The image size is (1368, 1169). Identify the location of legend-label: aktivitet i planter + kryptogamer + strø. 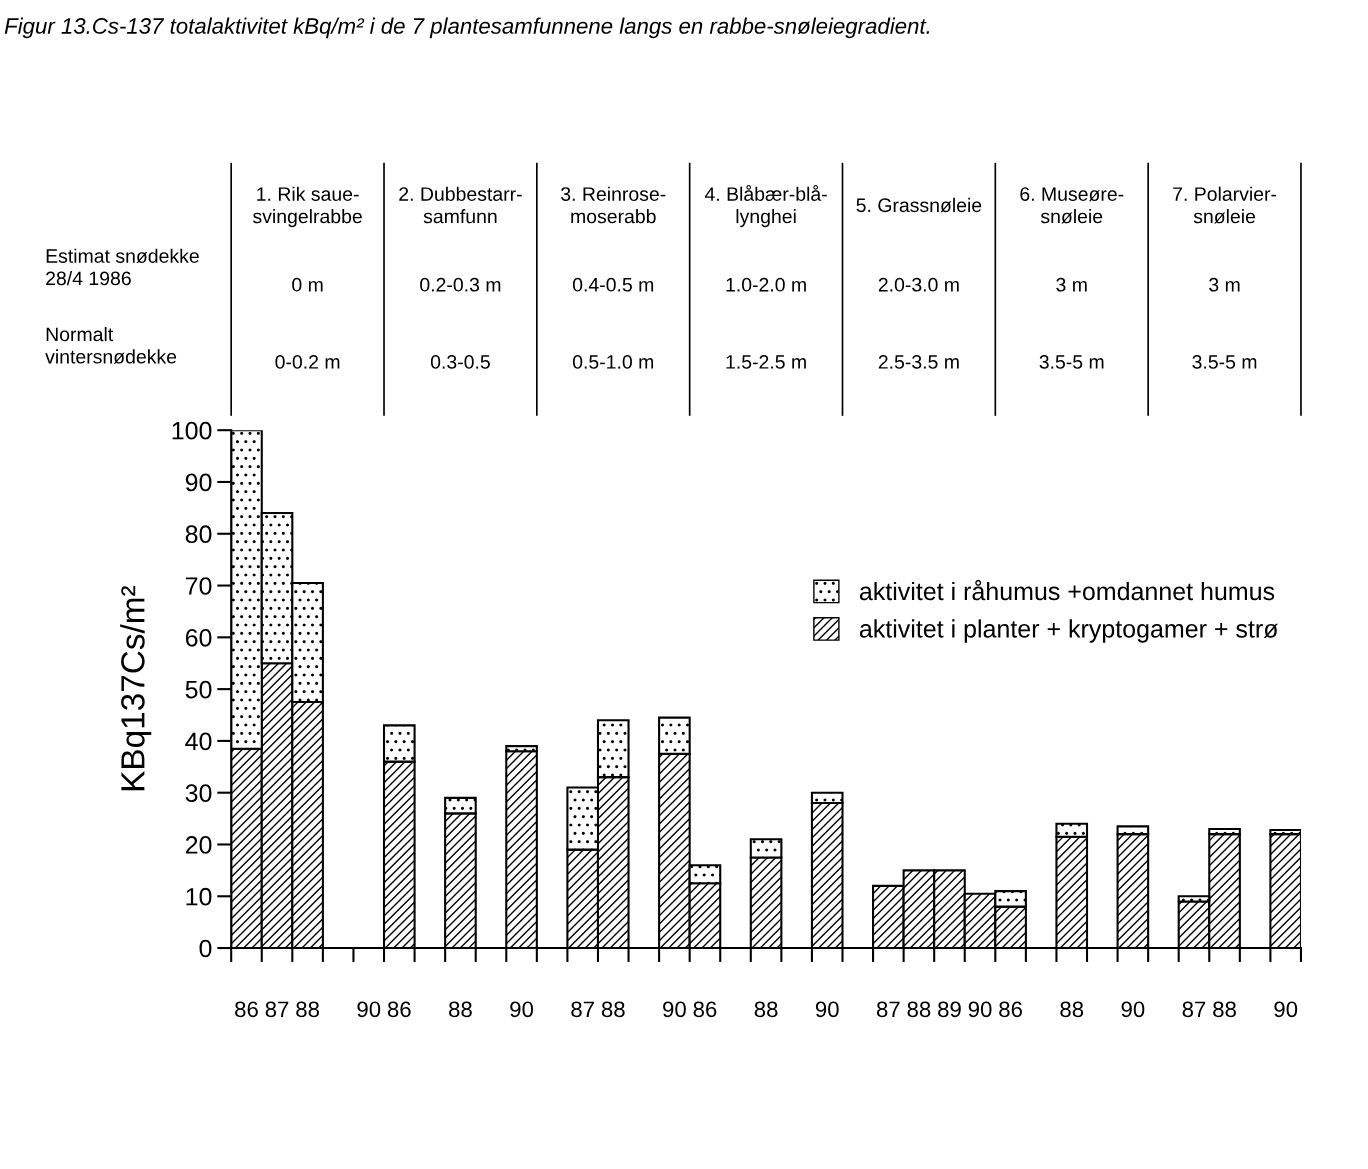
(1068, 631).